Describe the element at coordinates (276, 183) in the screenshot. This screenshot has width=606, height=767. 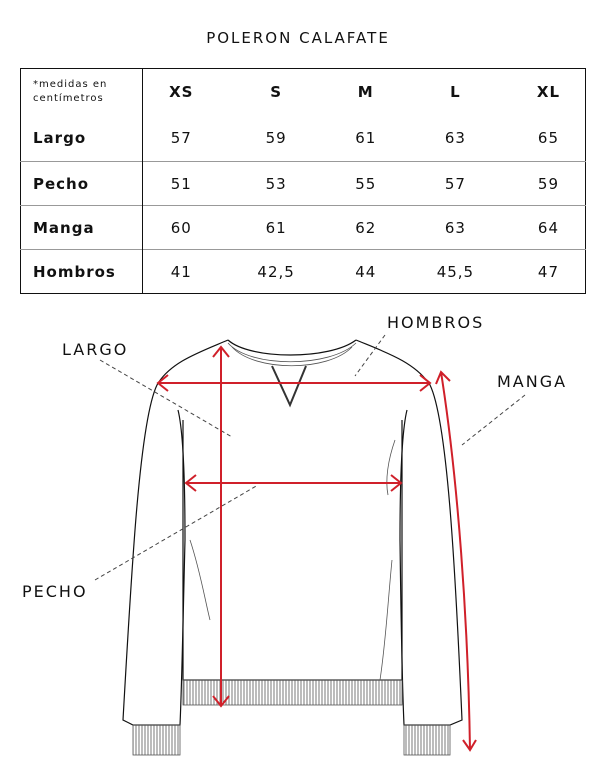
I see `measurement-cell: 53` at that location.